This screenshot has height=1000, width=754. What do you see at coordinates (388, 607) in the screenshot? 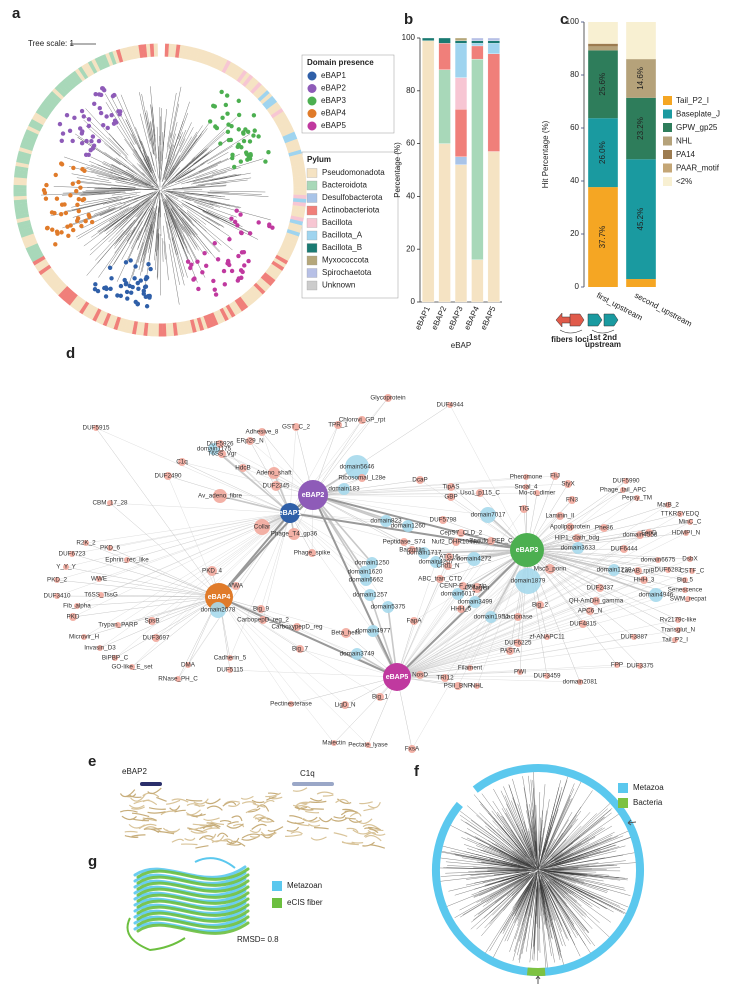
I see `node-label: domain5375` at bounding box center [388, 607].